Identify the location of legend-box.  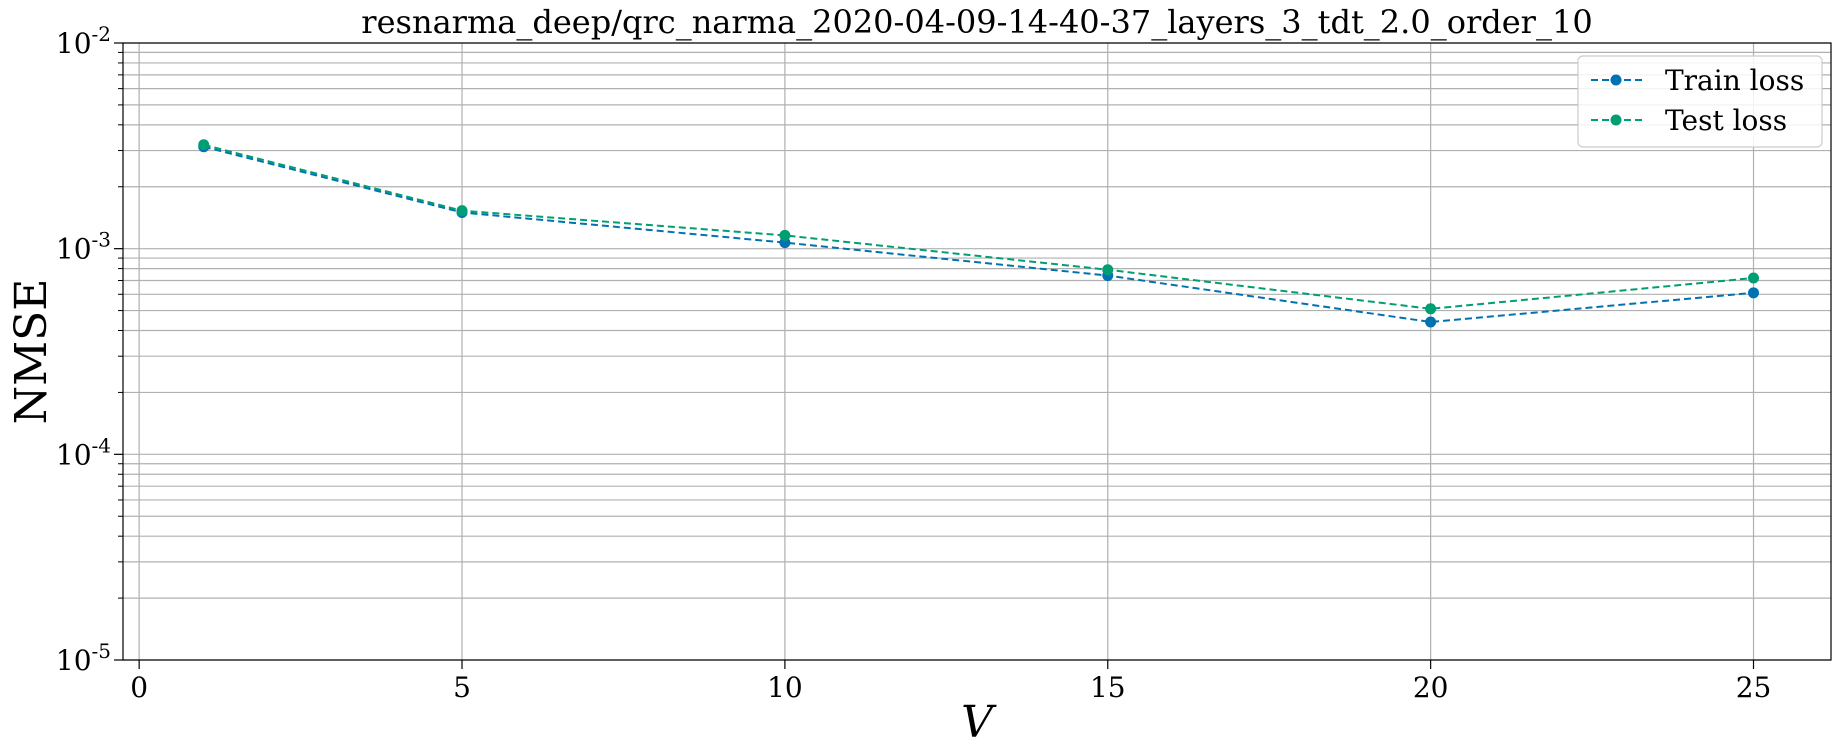
(1700, 101).